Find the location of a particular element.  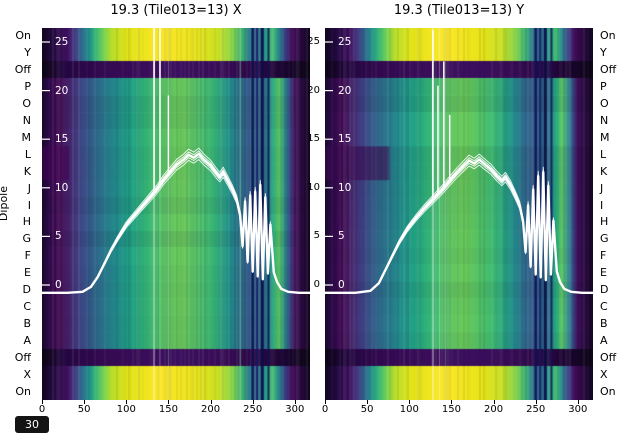

dipole-label-right: N is located at coordinates (604, 120).